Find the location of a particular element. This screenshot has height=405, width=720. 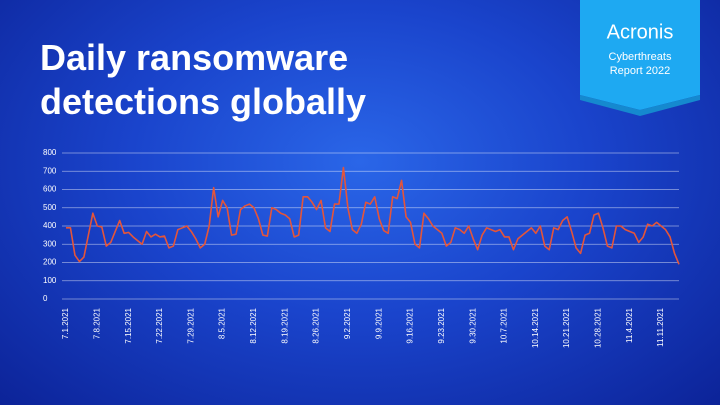

badge-line: Cyberthreats is located at coordinates (640, 57).